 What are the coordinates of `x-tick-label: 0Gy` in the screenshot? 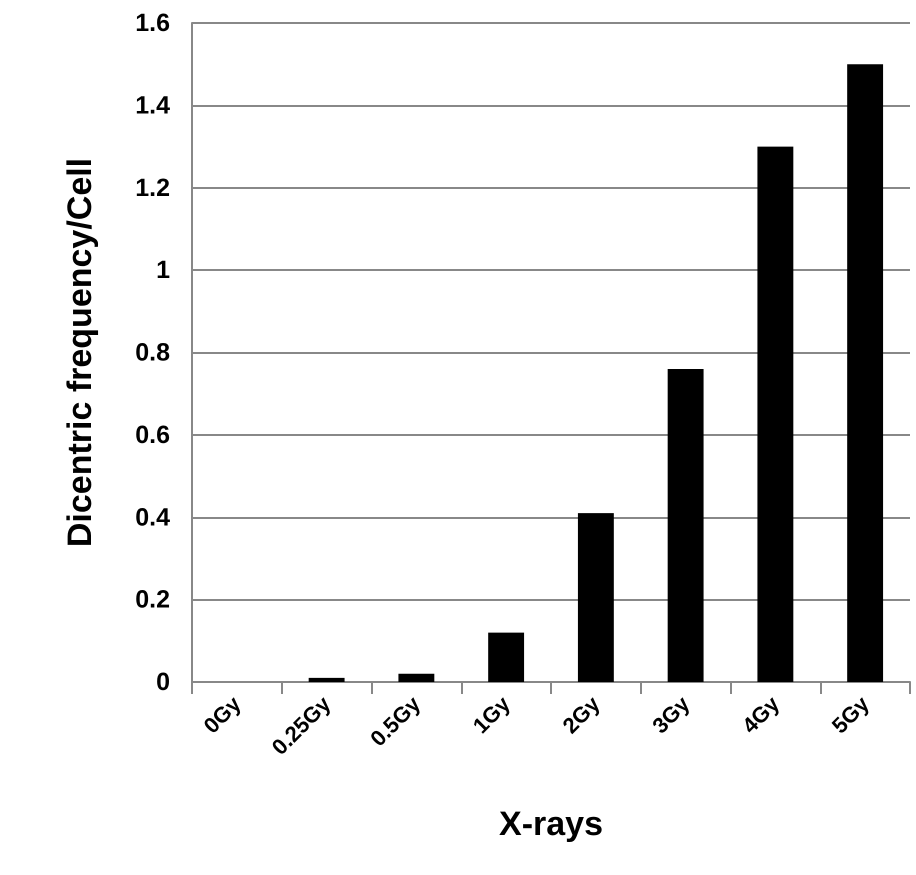 It's located at (222, 714).